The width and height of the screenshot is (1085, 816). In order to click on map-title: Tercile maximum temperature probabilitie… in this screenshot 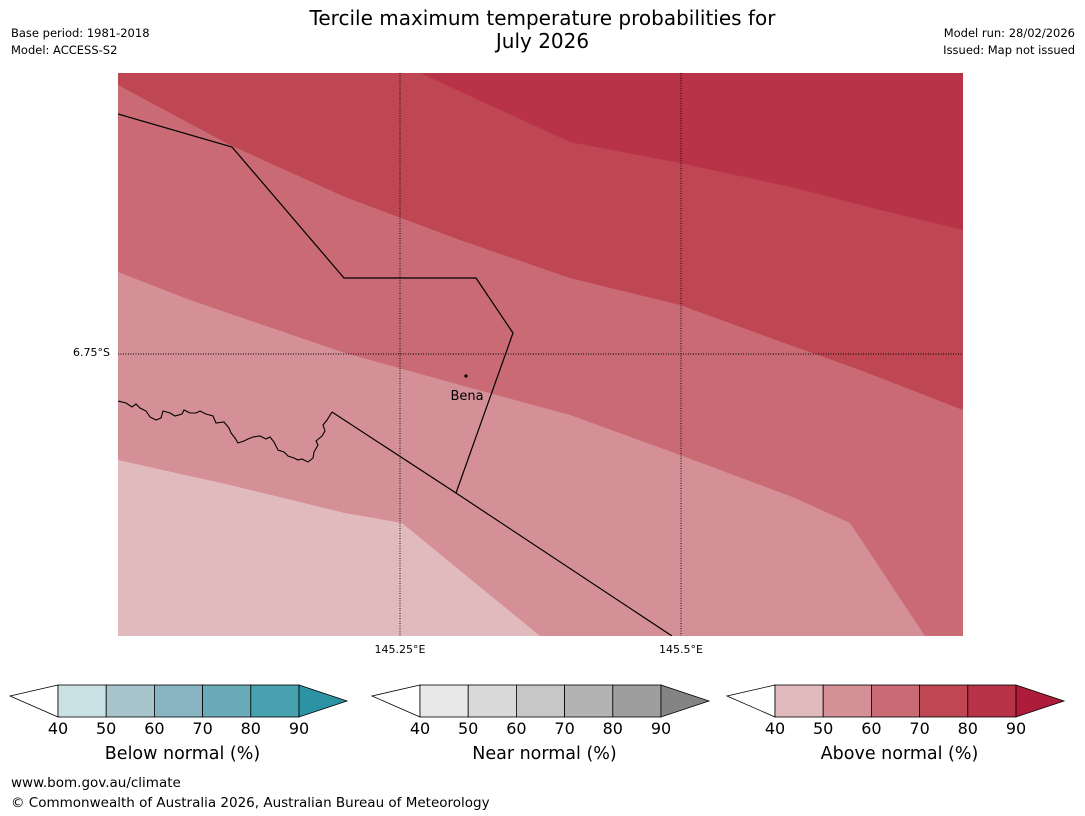, I will do `click(542, 30)`.